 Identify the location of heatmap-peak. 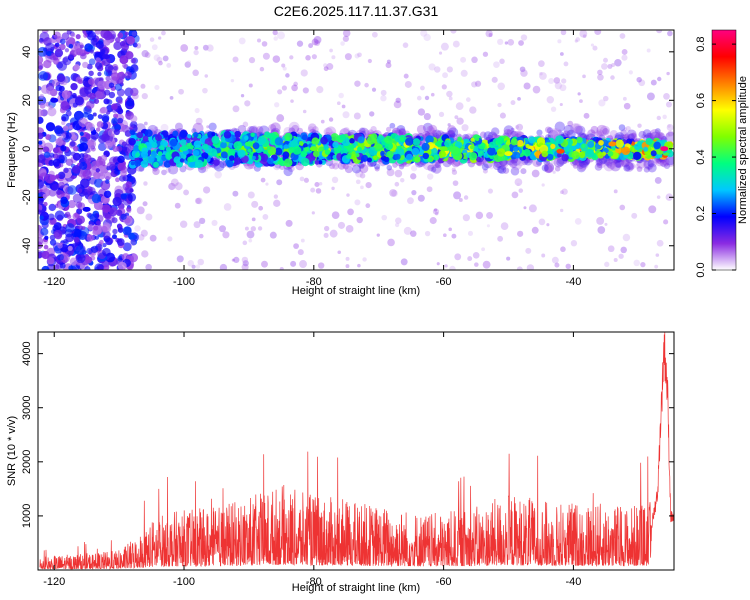
(54, 100).